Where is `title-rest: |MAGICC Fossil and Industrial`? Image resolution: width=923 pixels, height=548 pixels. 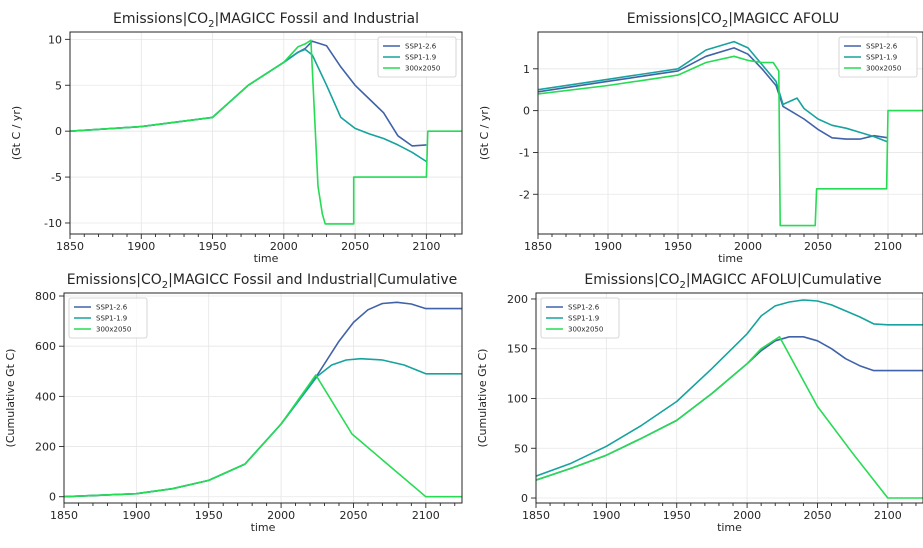 title-rest: |MAGICC Fossil and Industrial is located at coordinates (316, 19).